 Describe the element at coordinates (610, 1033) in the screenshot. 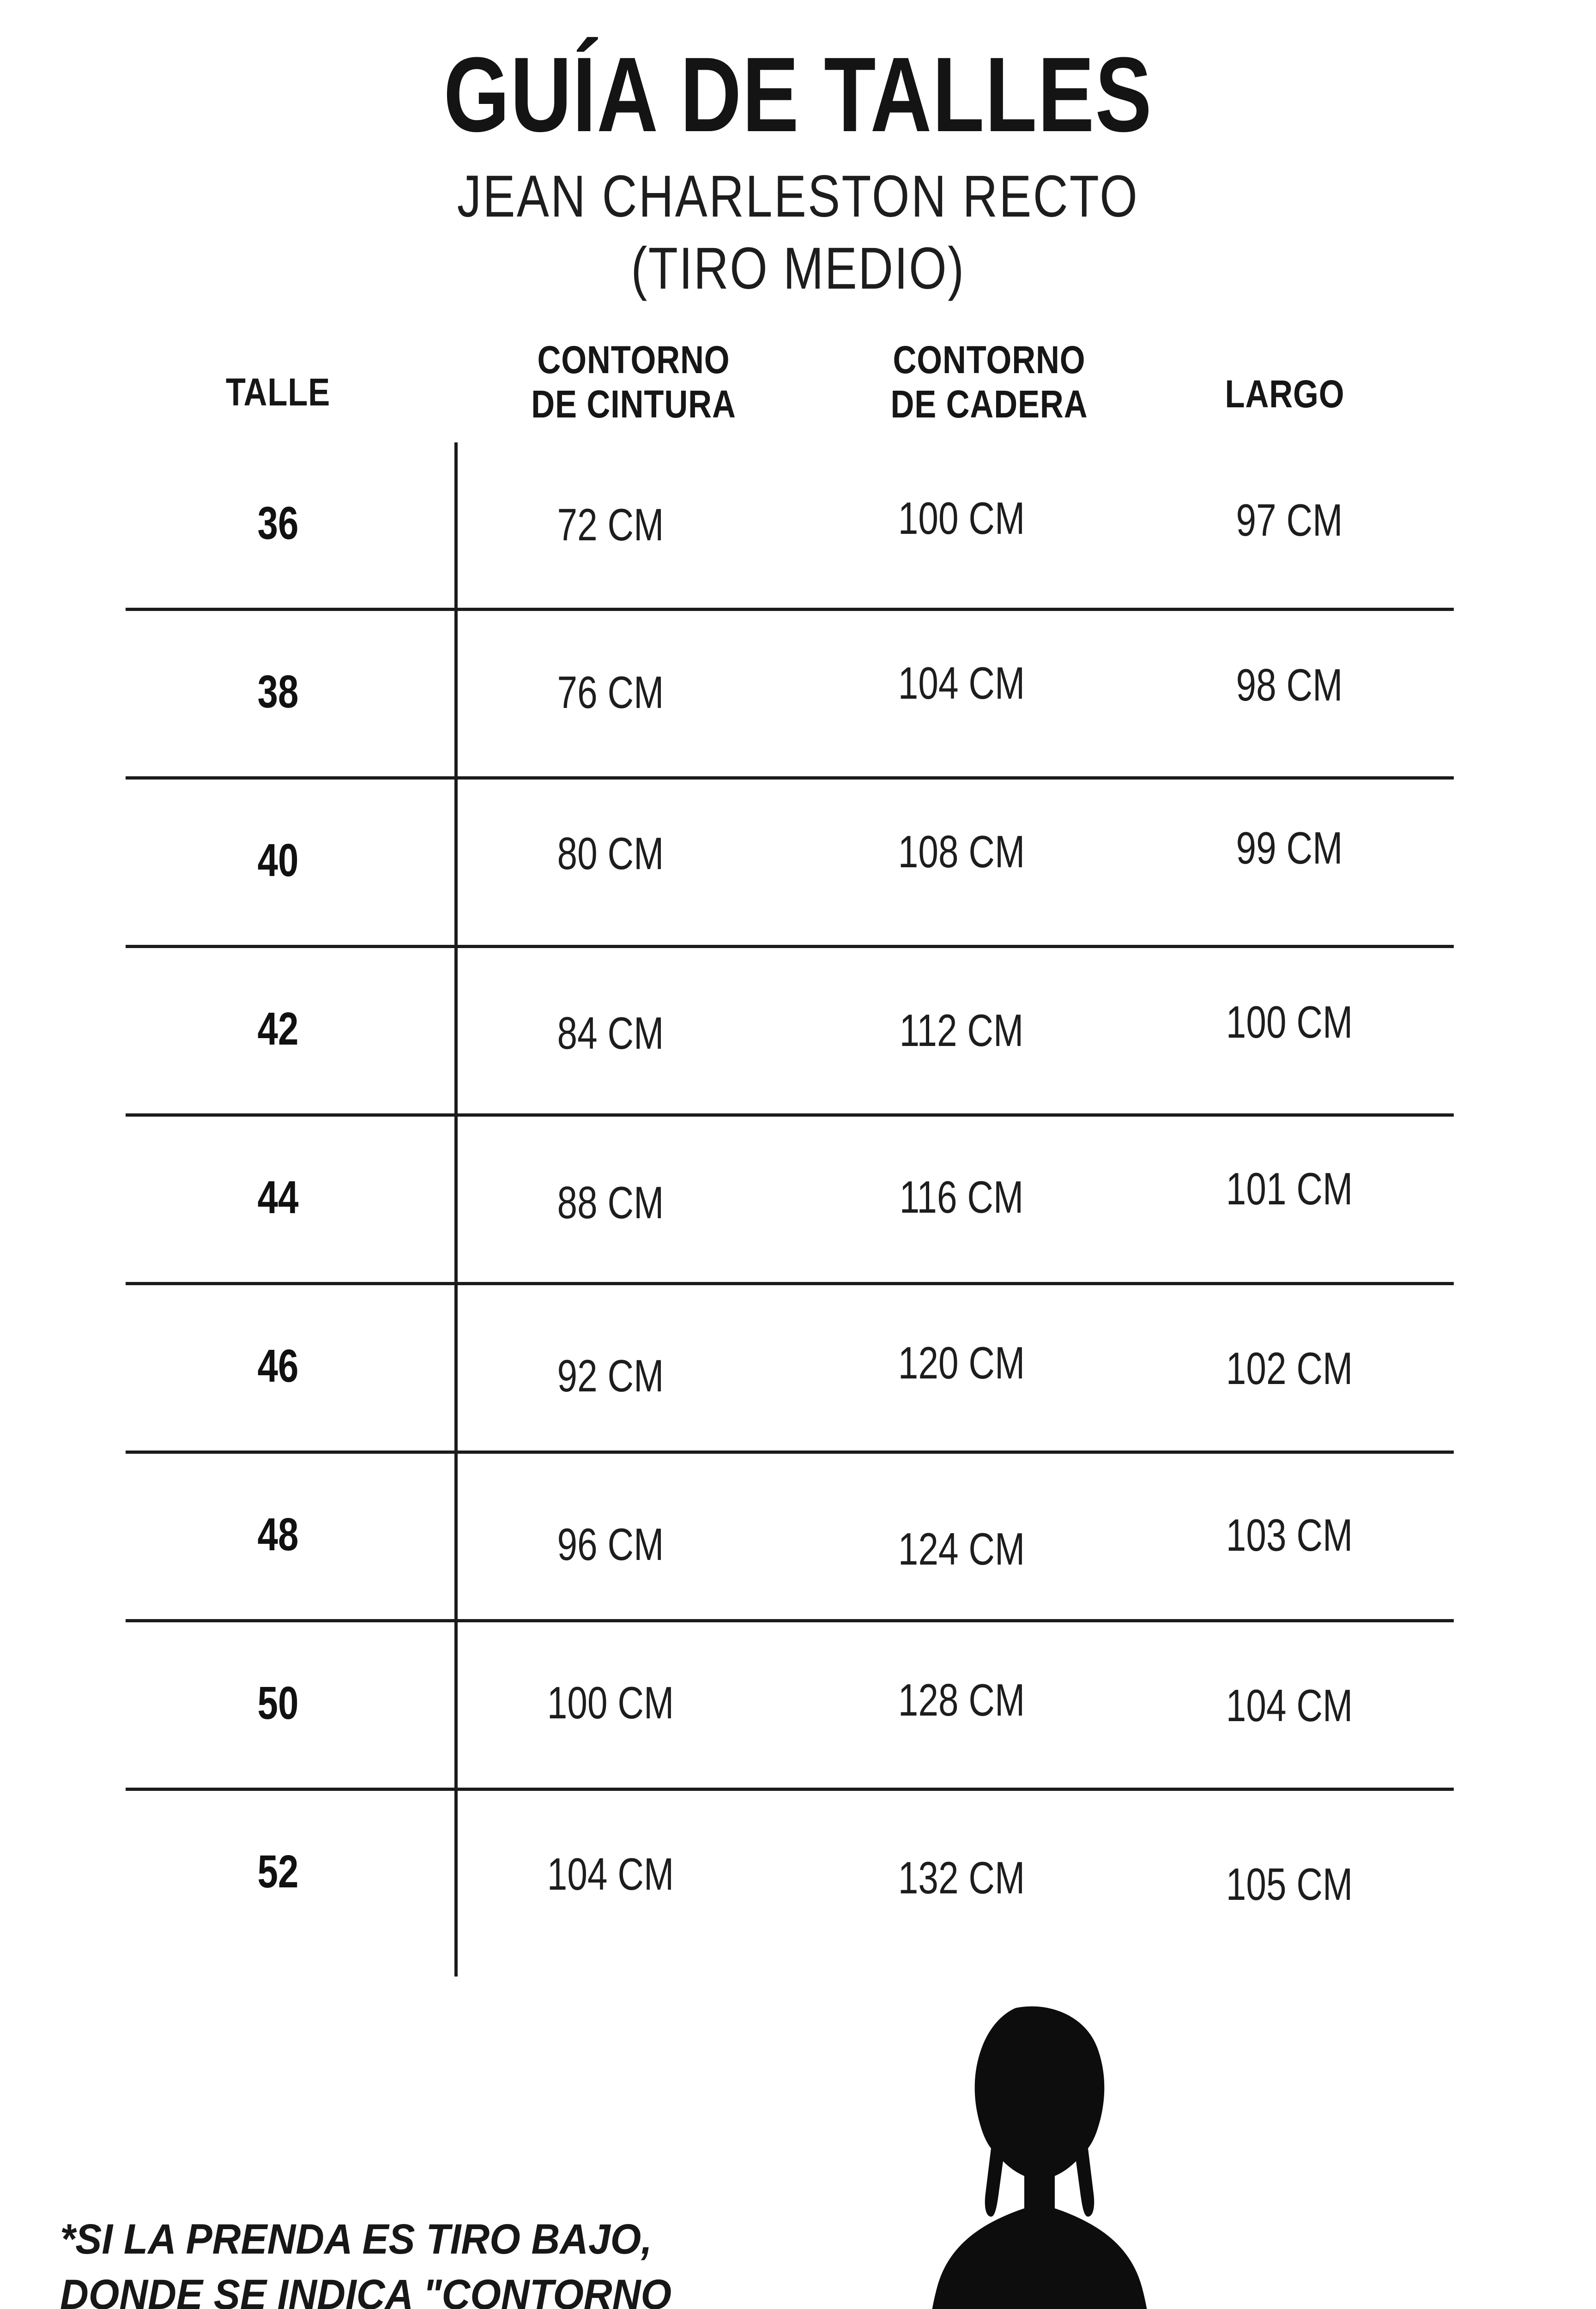

I see `cell-cintura: 84 CM` at that location.